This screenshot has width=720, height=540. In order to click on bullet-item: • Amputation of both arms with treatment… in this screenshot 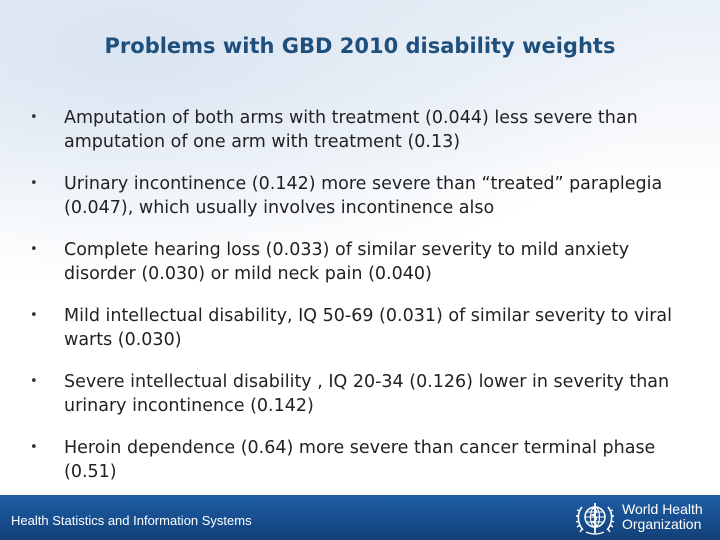, I will do `click(358, 130)`.